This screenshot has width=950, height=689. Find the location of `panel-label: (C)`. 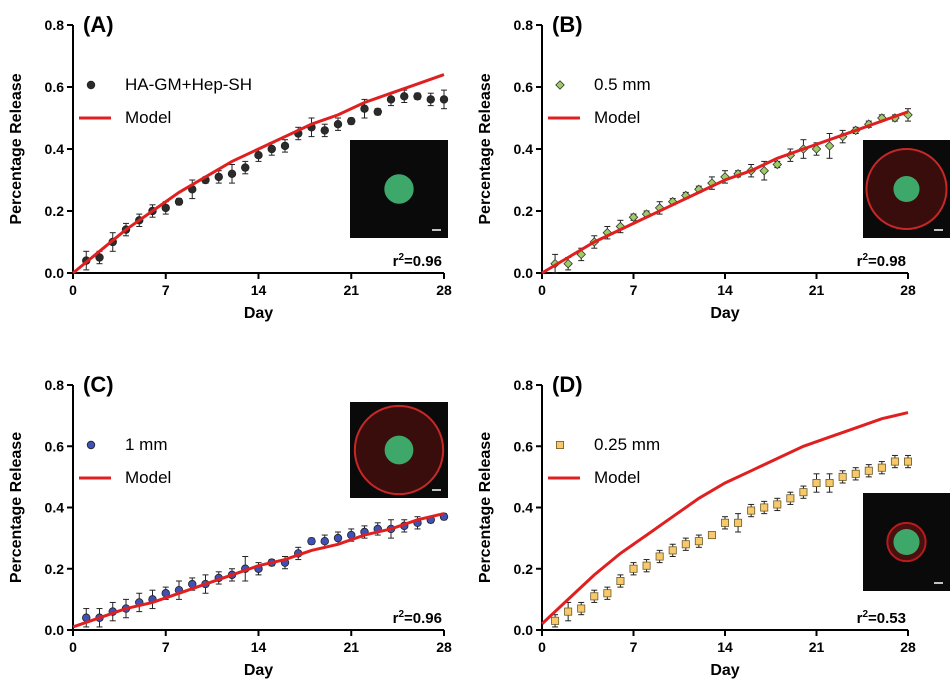

panel-label: (C) is located at coordinates (98, 384).